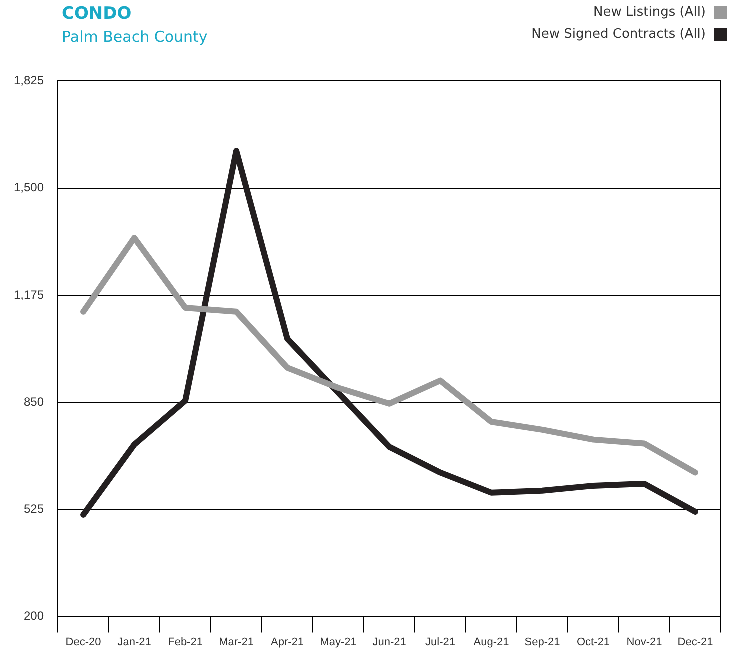 The height and width of the screenshot is (656, 735). Describe the element at coordinates (84, 642) in the screenshot. I see `x-tick-label: Dec-20` at that location.